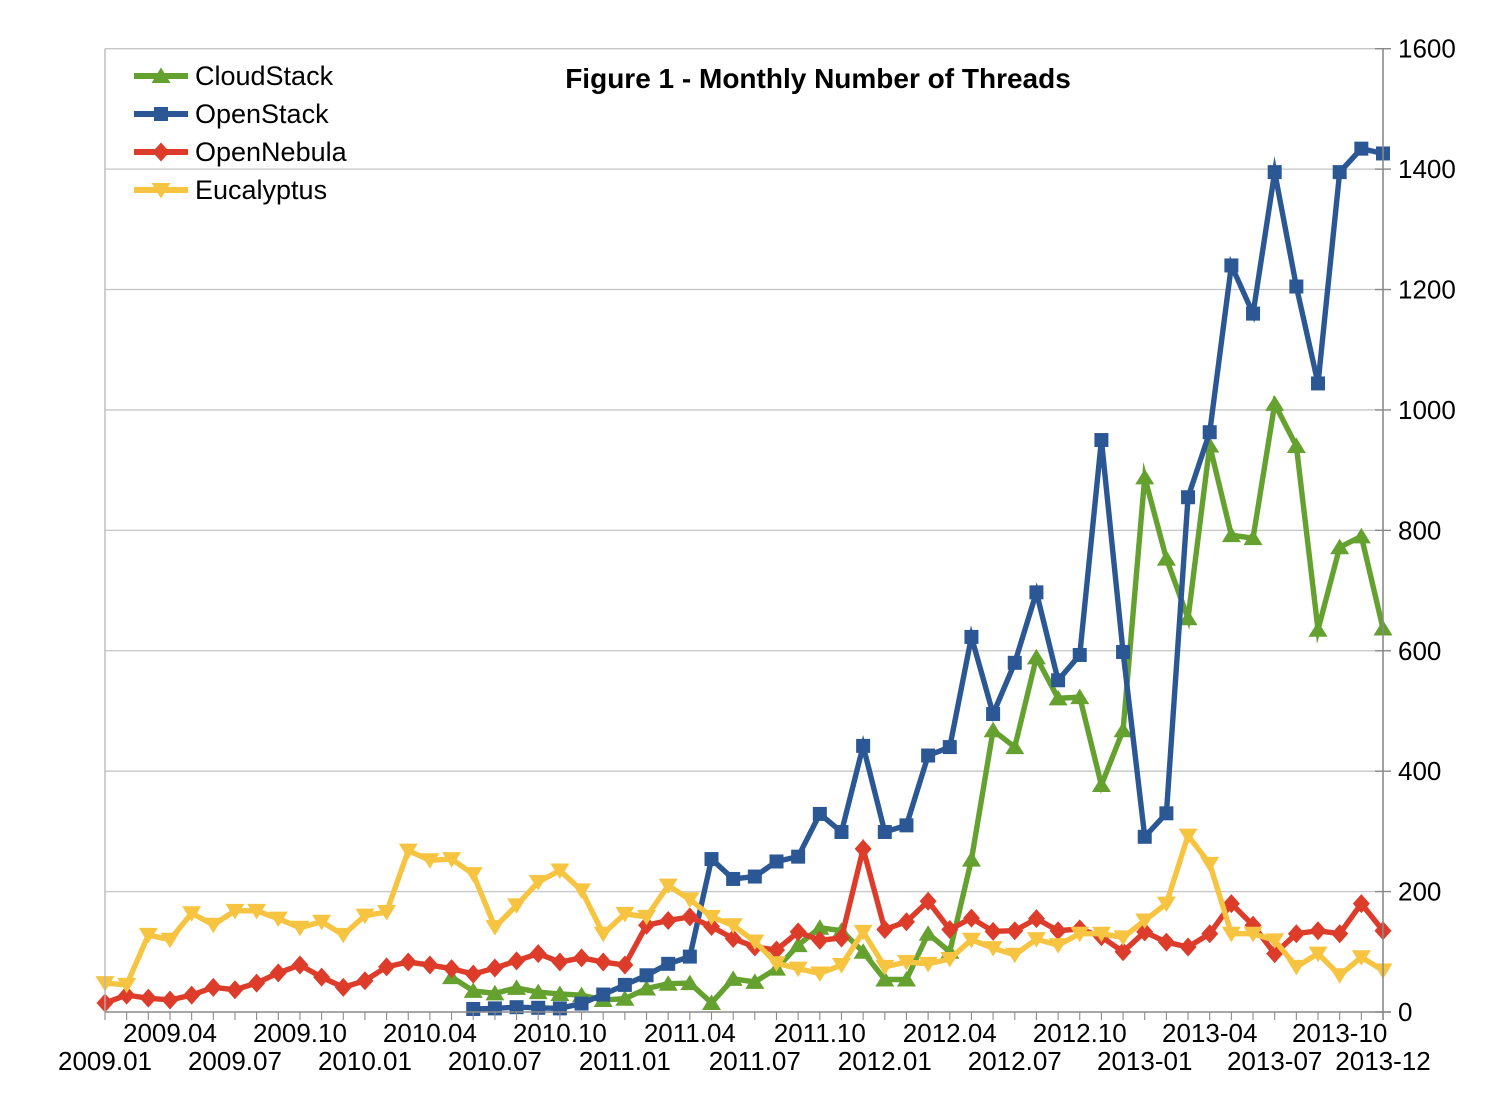 This screenshot has height=1116, width=1488. Describe the element at coordinates (240, 190) in the screenshot. I see `legend-item-eucalyptus: Eucalyptus` at that location.